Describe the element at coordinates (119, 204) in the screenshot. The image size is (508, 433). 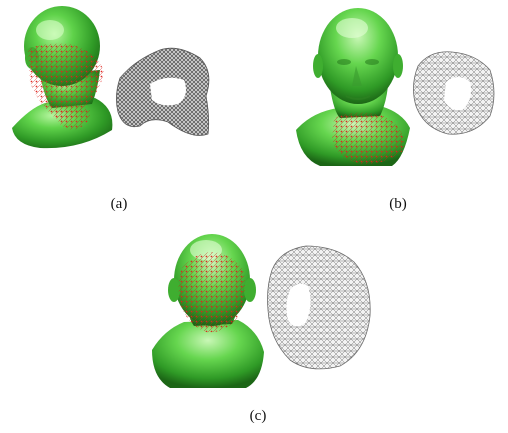
I see `caption-a: (a)` at that location.